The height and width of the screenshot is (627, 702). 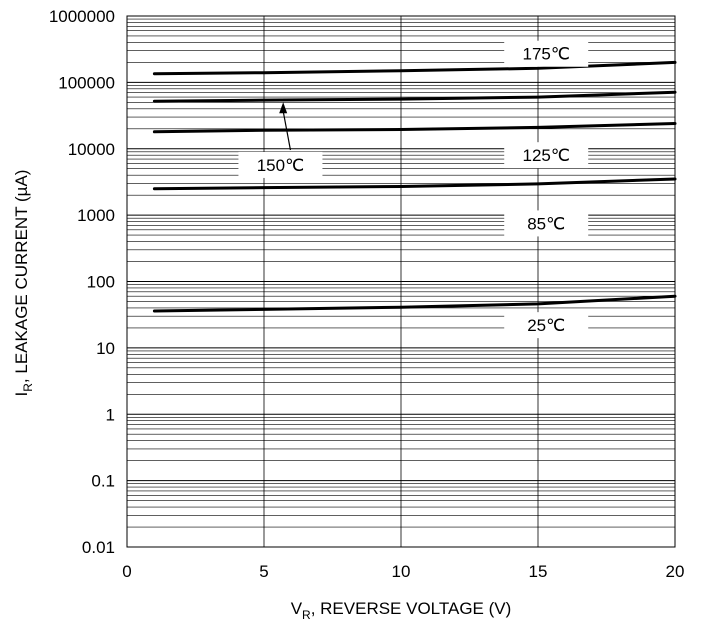 What do you see at coordinates (411, 608) in the screenshot?
I see `axis-label-text: , REVERSE VOLTAGE (V)` at bounding box center [411, 608].